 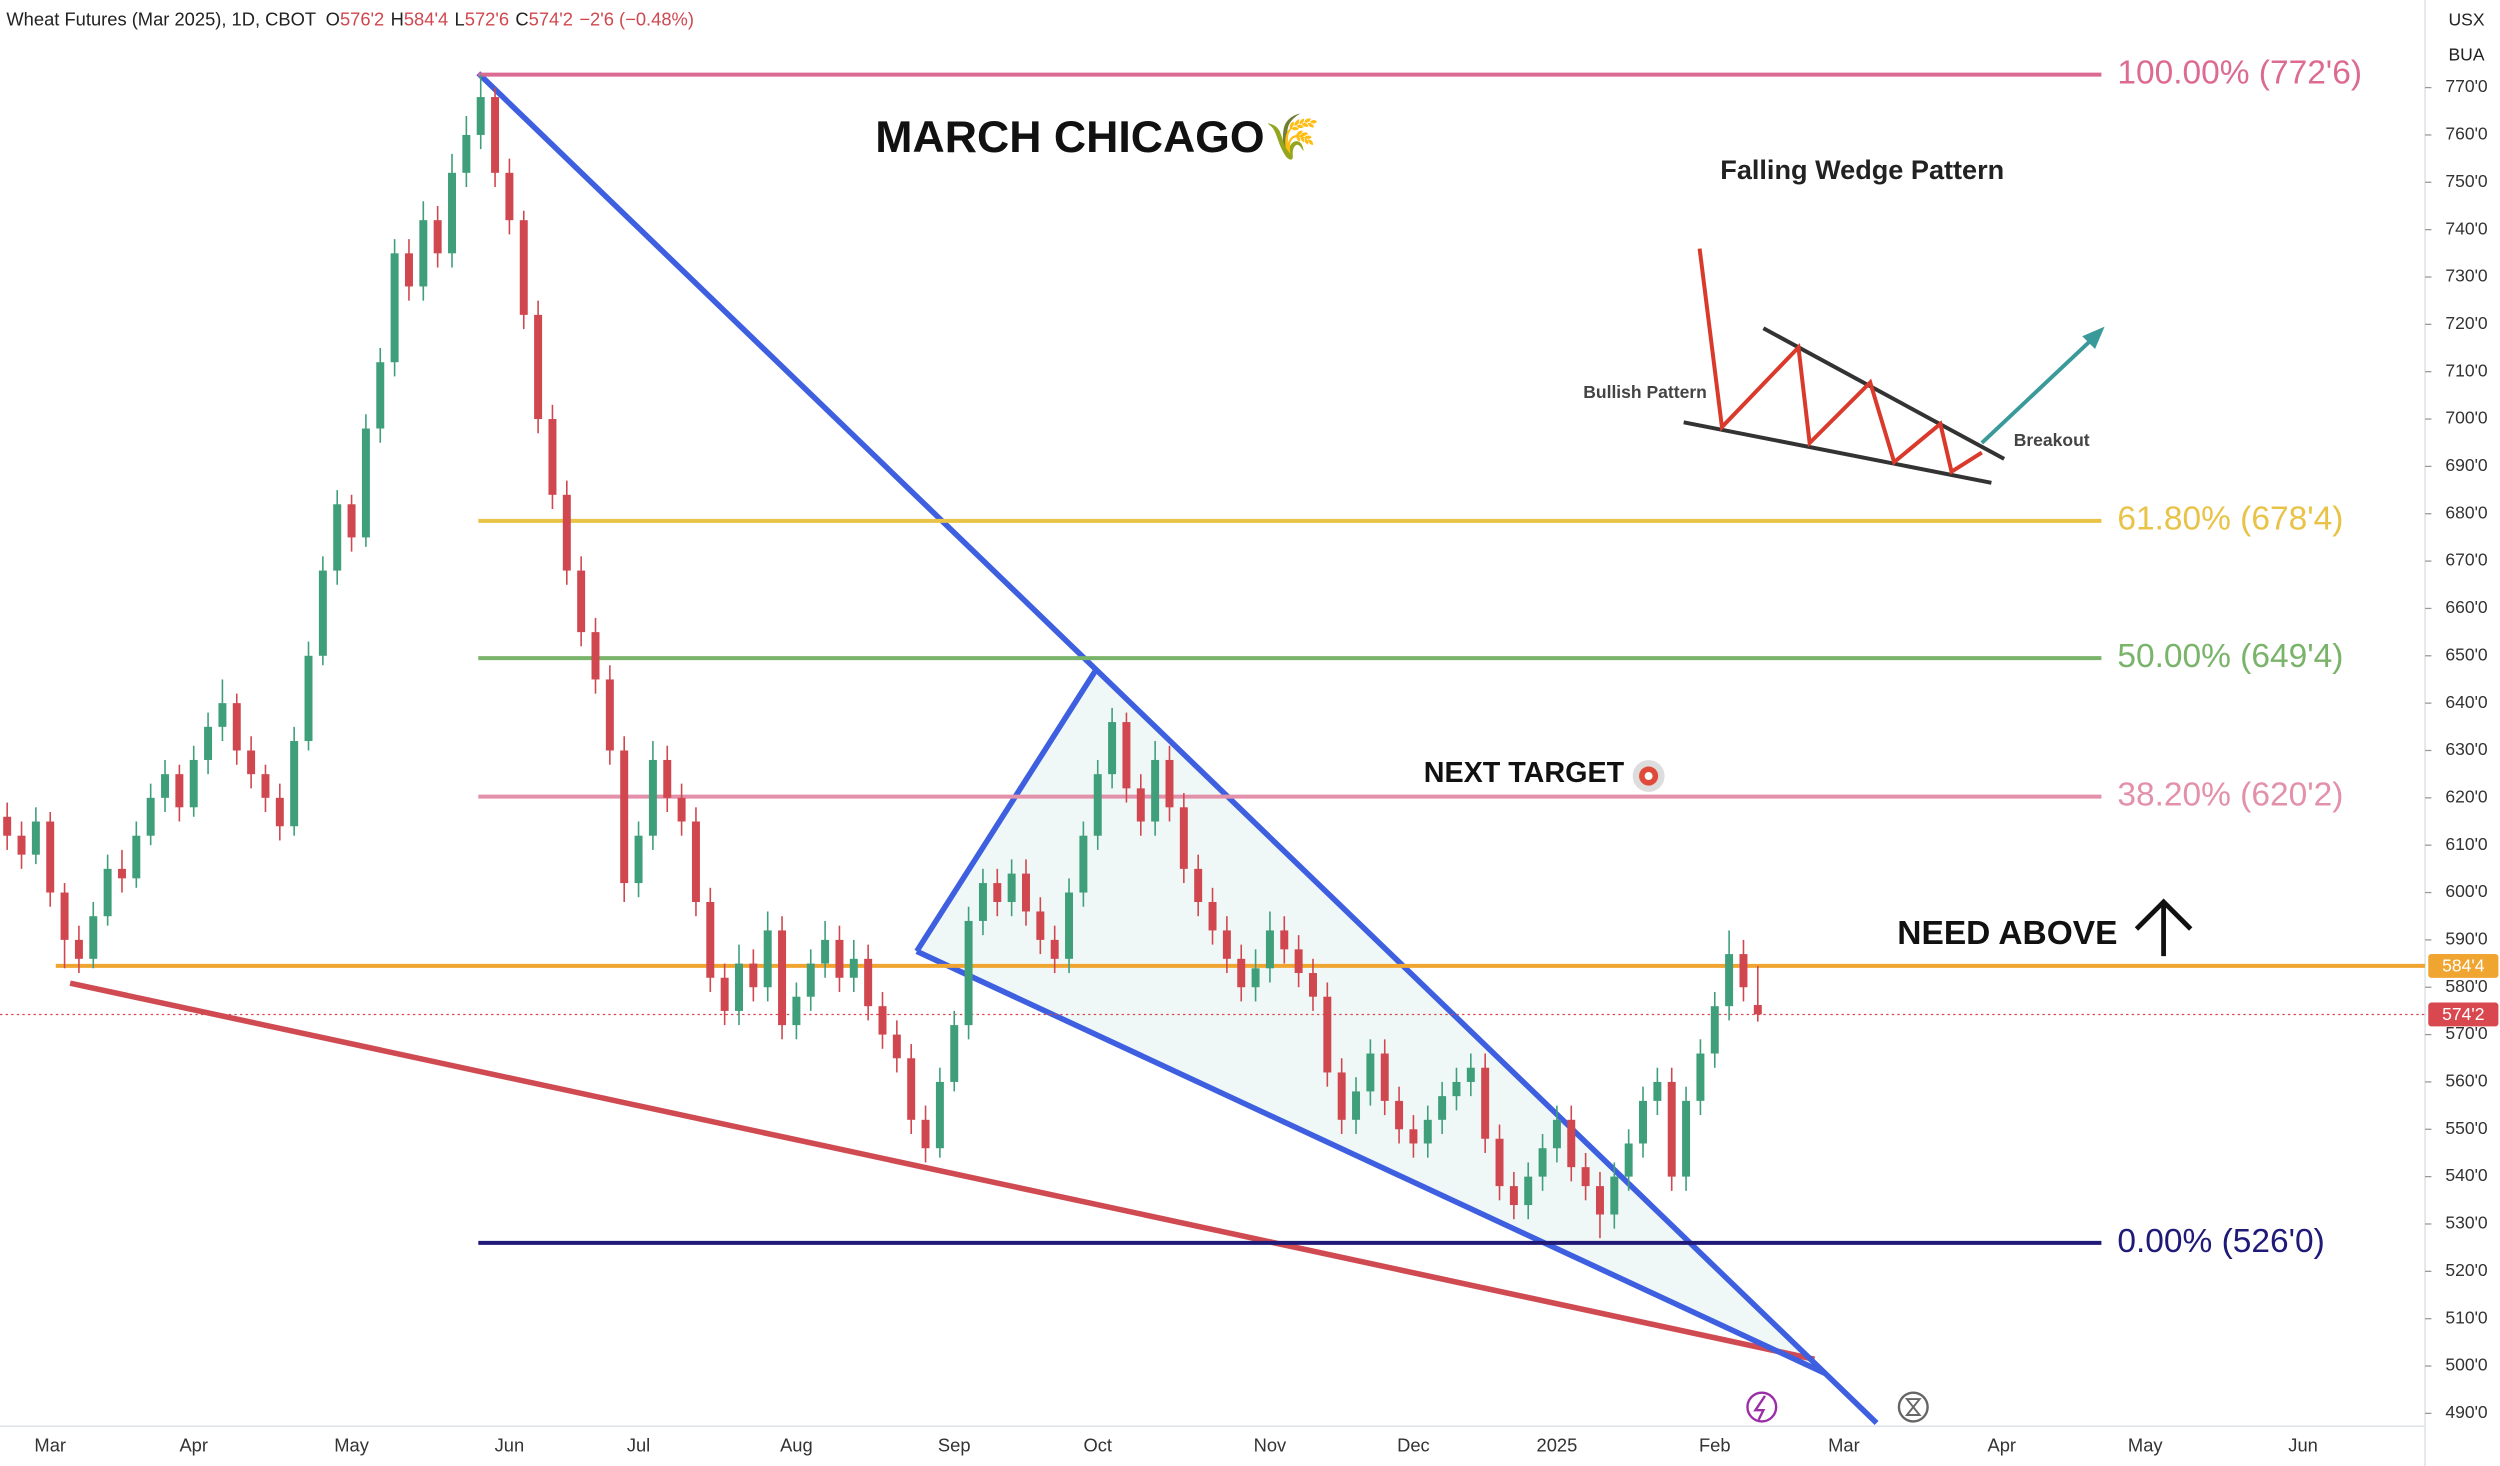 I want to click on y-tick-label: 550'0, so click(x=2466, y=1128).